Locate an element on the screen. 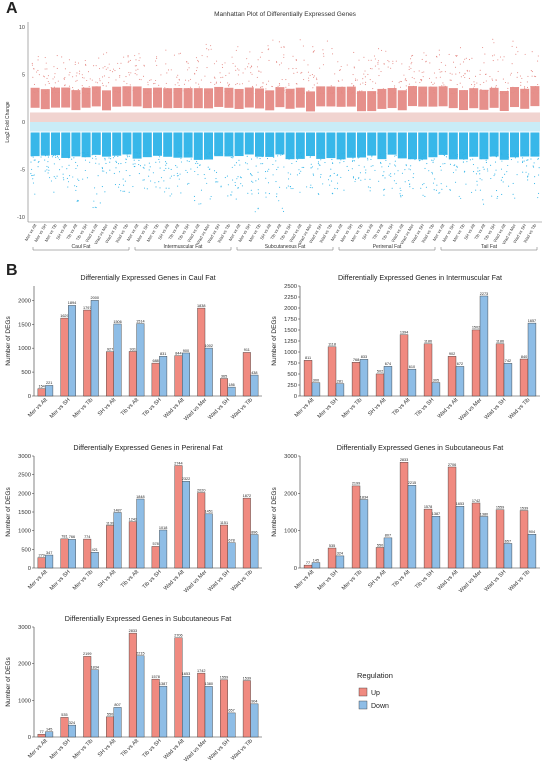 The height and width of the screenshot is (778, 550). bar-value-label: 1002 is located at coordinates (209, 346).